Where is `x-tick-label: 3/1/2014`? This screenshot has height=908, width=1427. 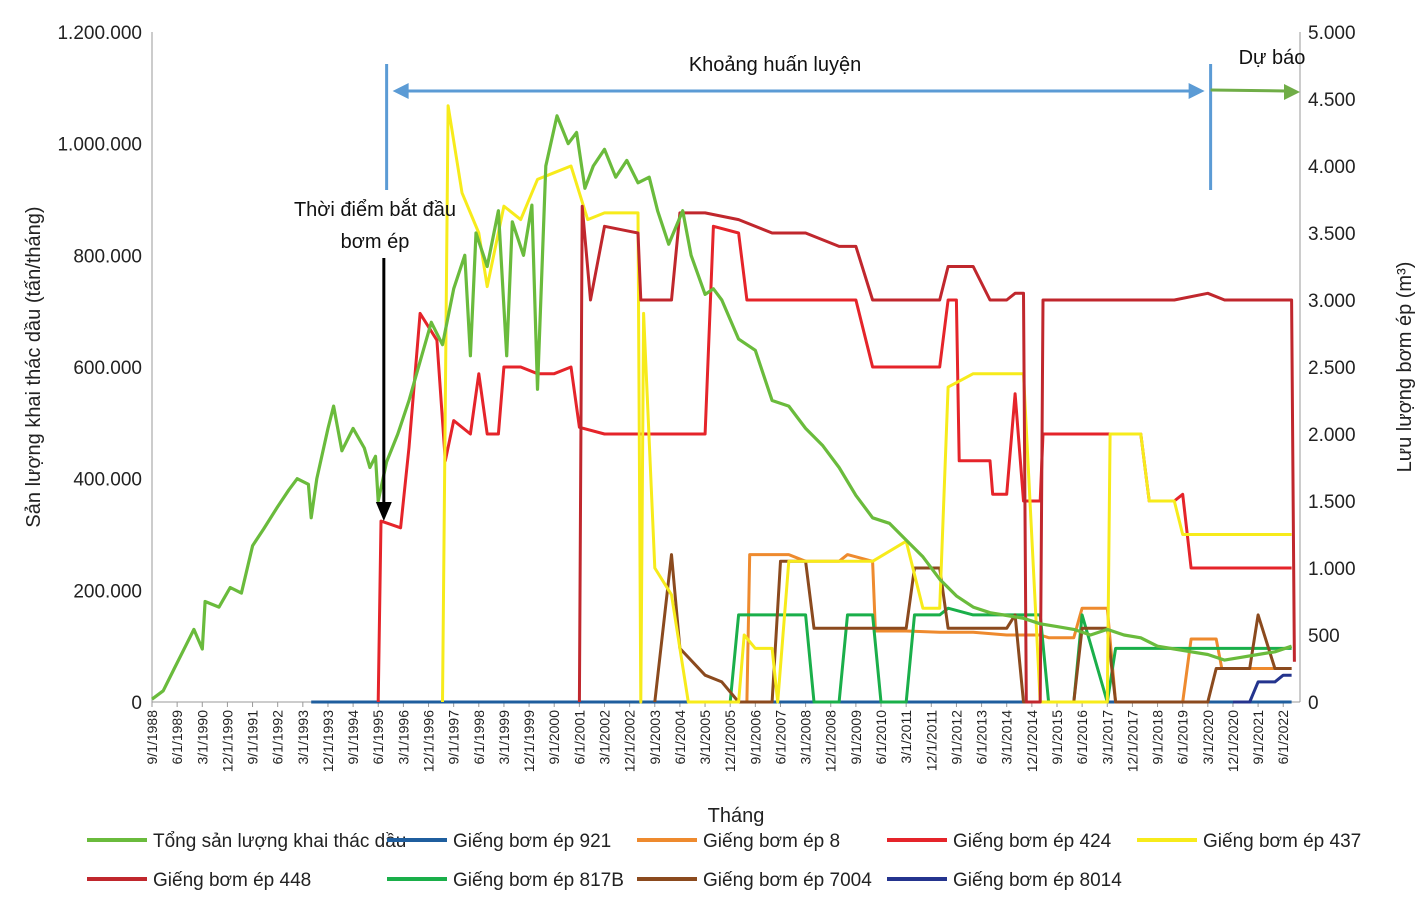 x-tick-label: 3/1/2014 is located at coordinates (1007, 737).